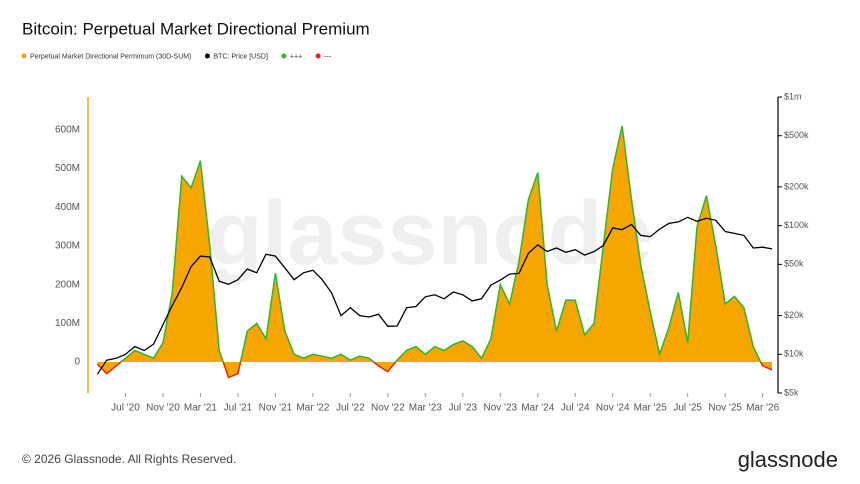 The width and height of the screenshot is (860, 484). What do you see at coordinates (687, 408) in the screenshot?
I see `x-tick-label: Jul '25` at bounding box center [687, 408].